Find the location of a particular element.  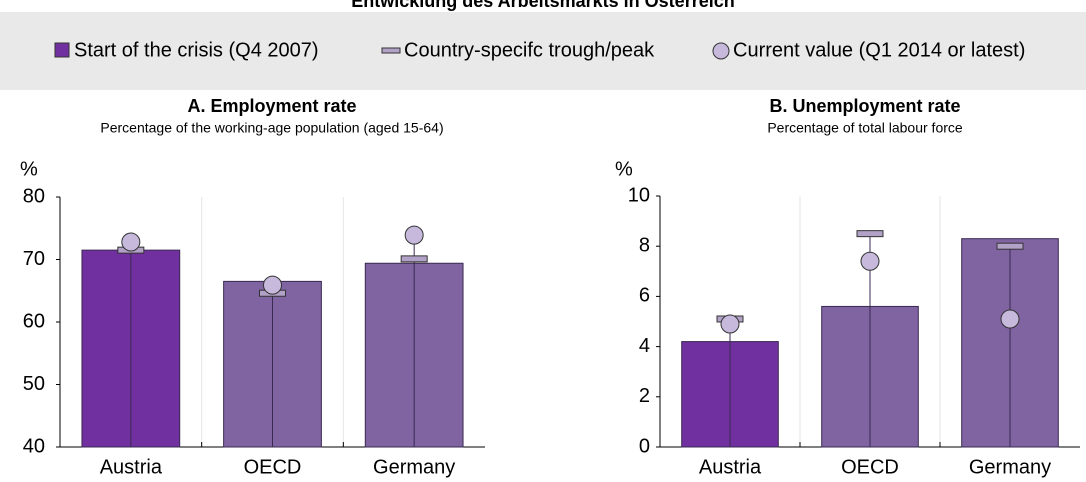

y-tick-label: 40 is located at coordinates (34, 446).